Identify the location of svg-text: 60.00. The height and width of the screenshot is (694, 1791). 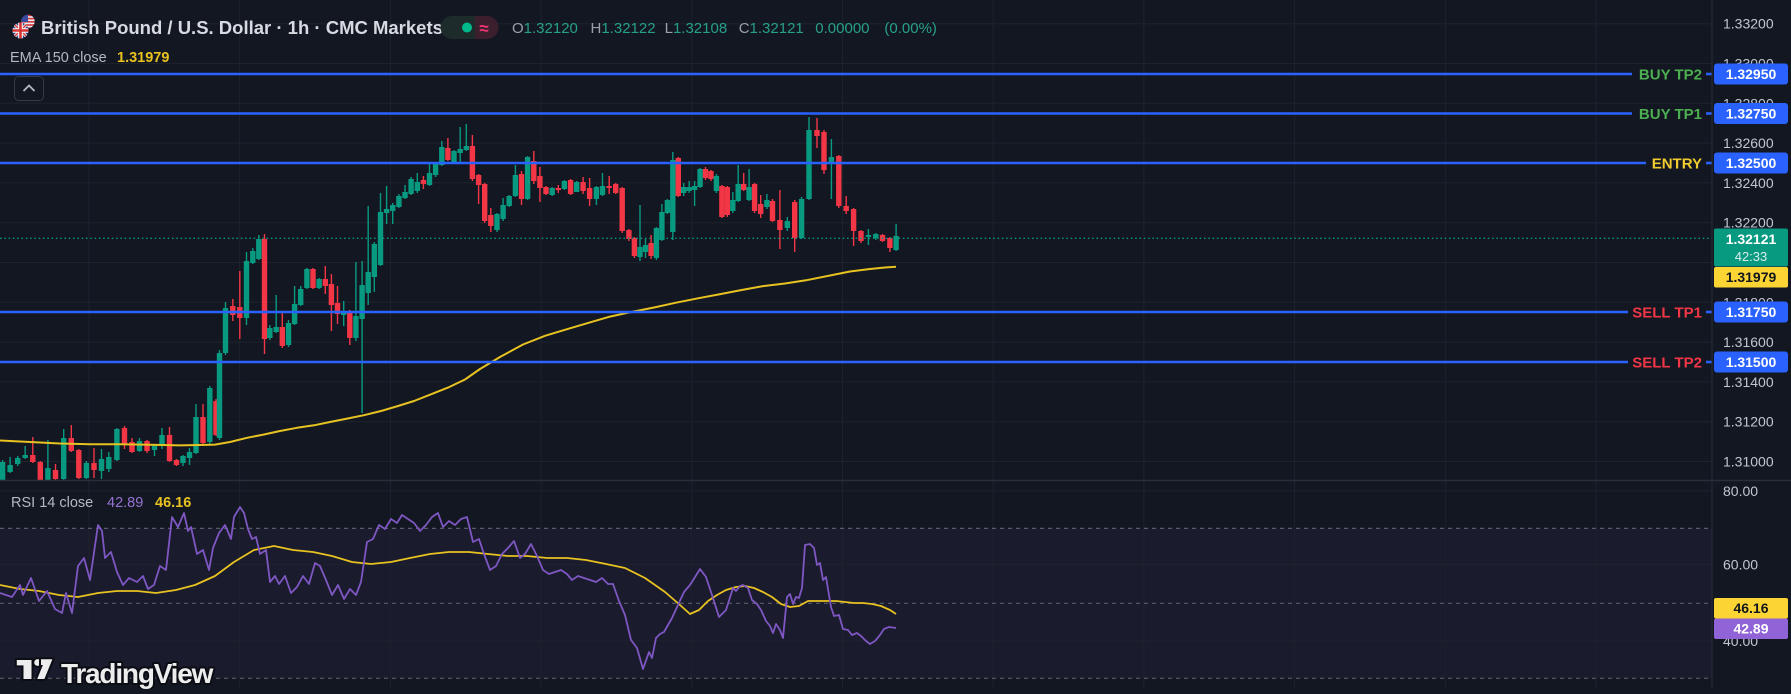
(1740, 565).